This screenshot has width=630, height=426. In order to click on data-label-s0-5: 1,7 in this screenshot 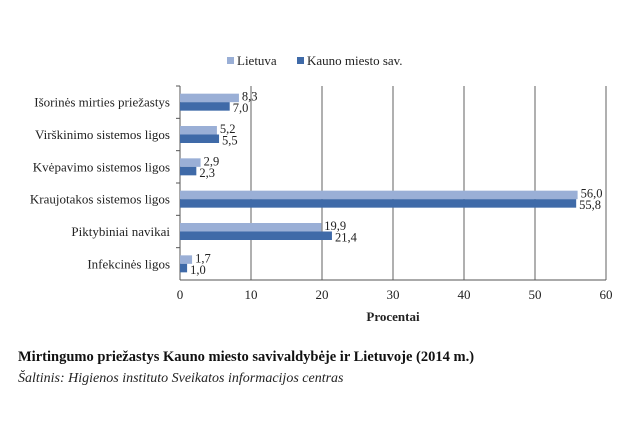, I will do `click(203, 258)`.